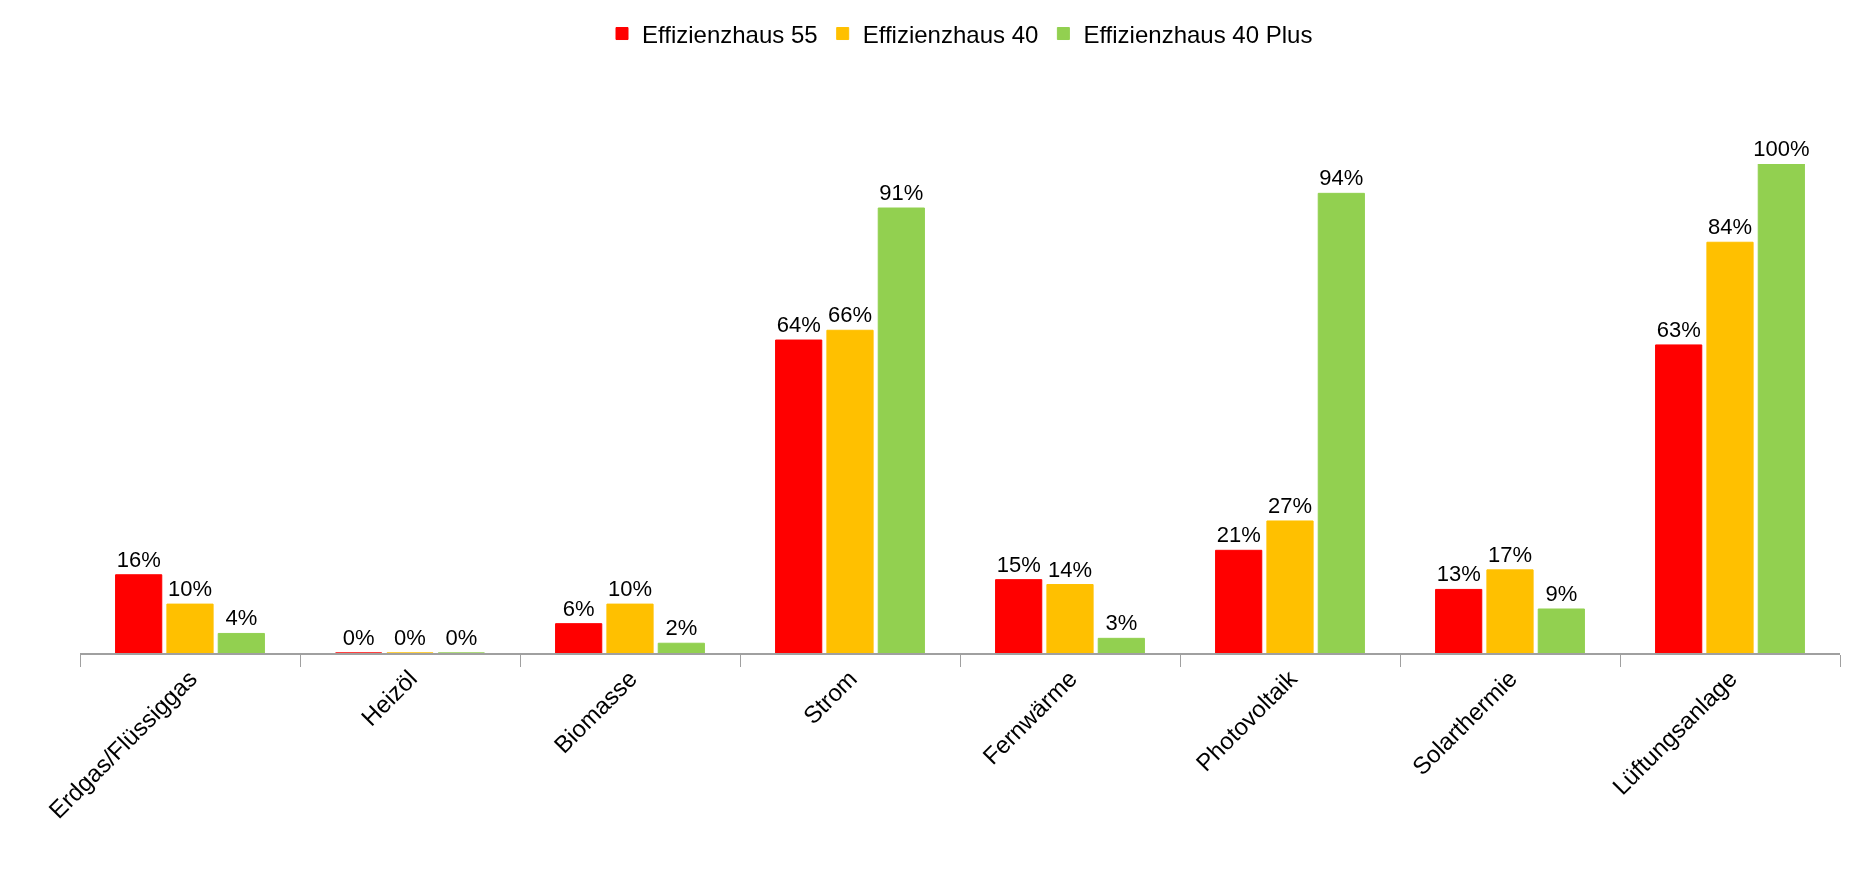 The height and width of the screenshot is (873, 1855). What do you see at coordinates (138, 559) in the screenshot?
I see `data-label: 16%` at bounding box center [138, 559].